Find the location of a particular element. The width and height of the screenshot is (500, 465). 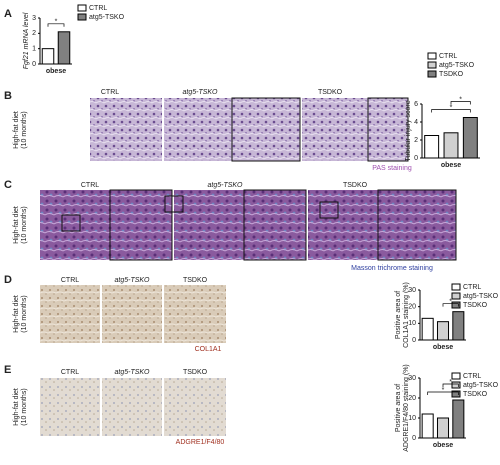

y-tick-label: 4 is located at coordinates (416, 122).